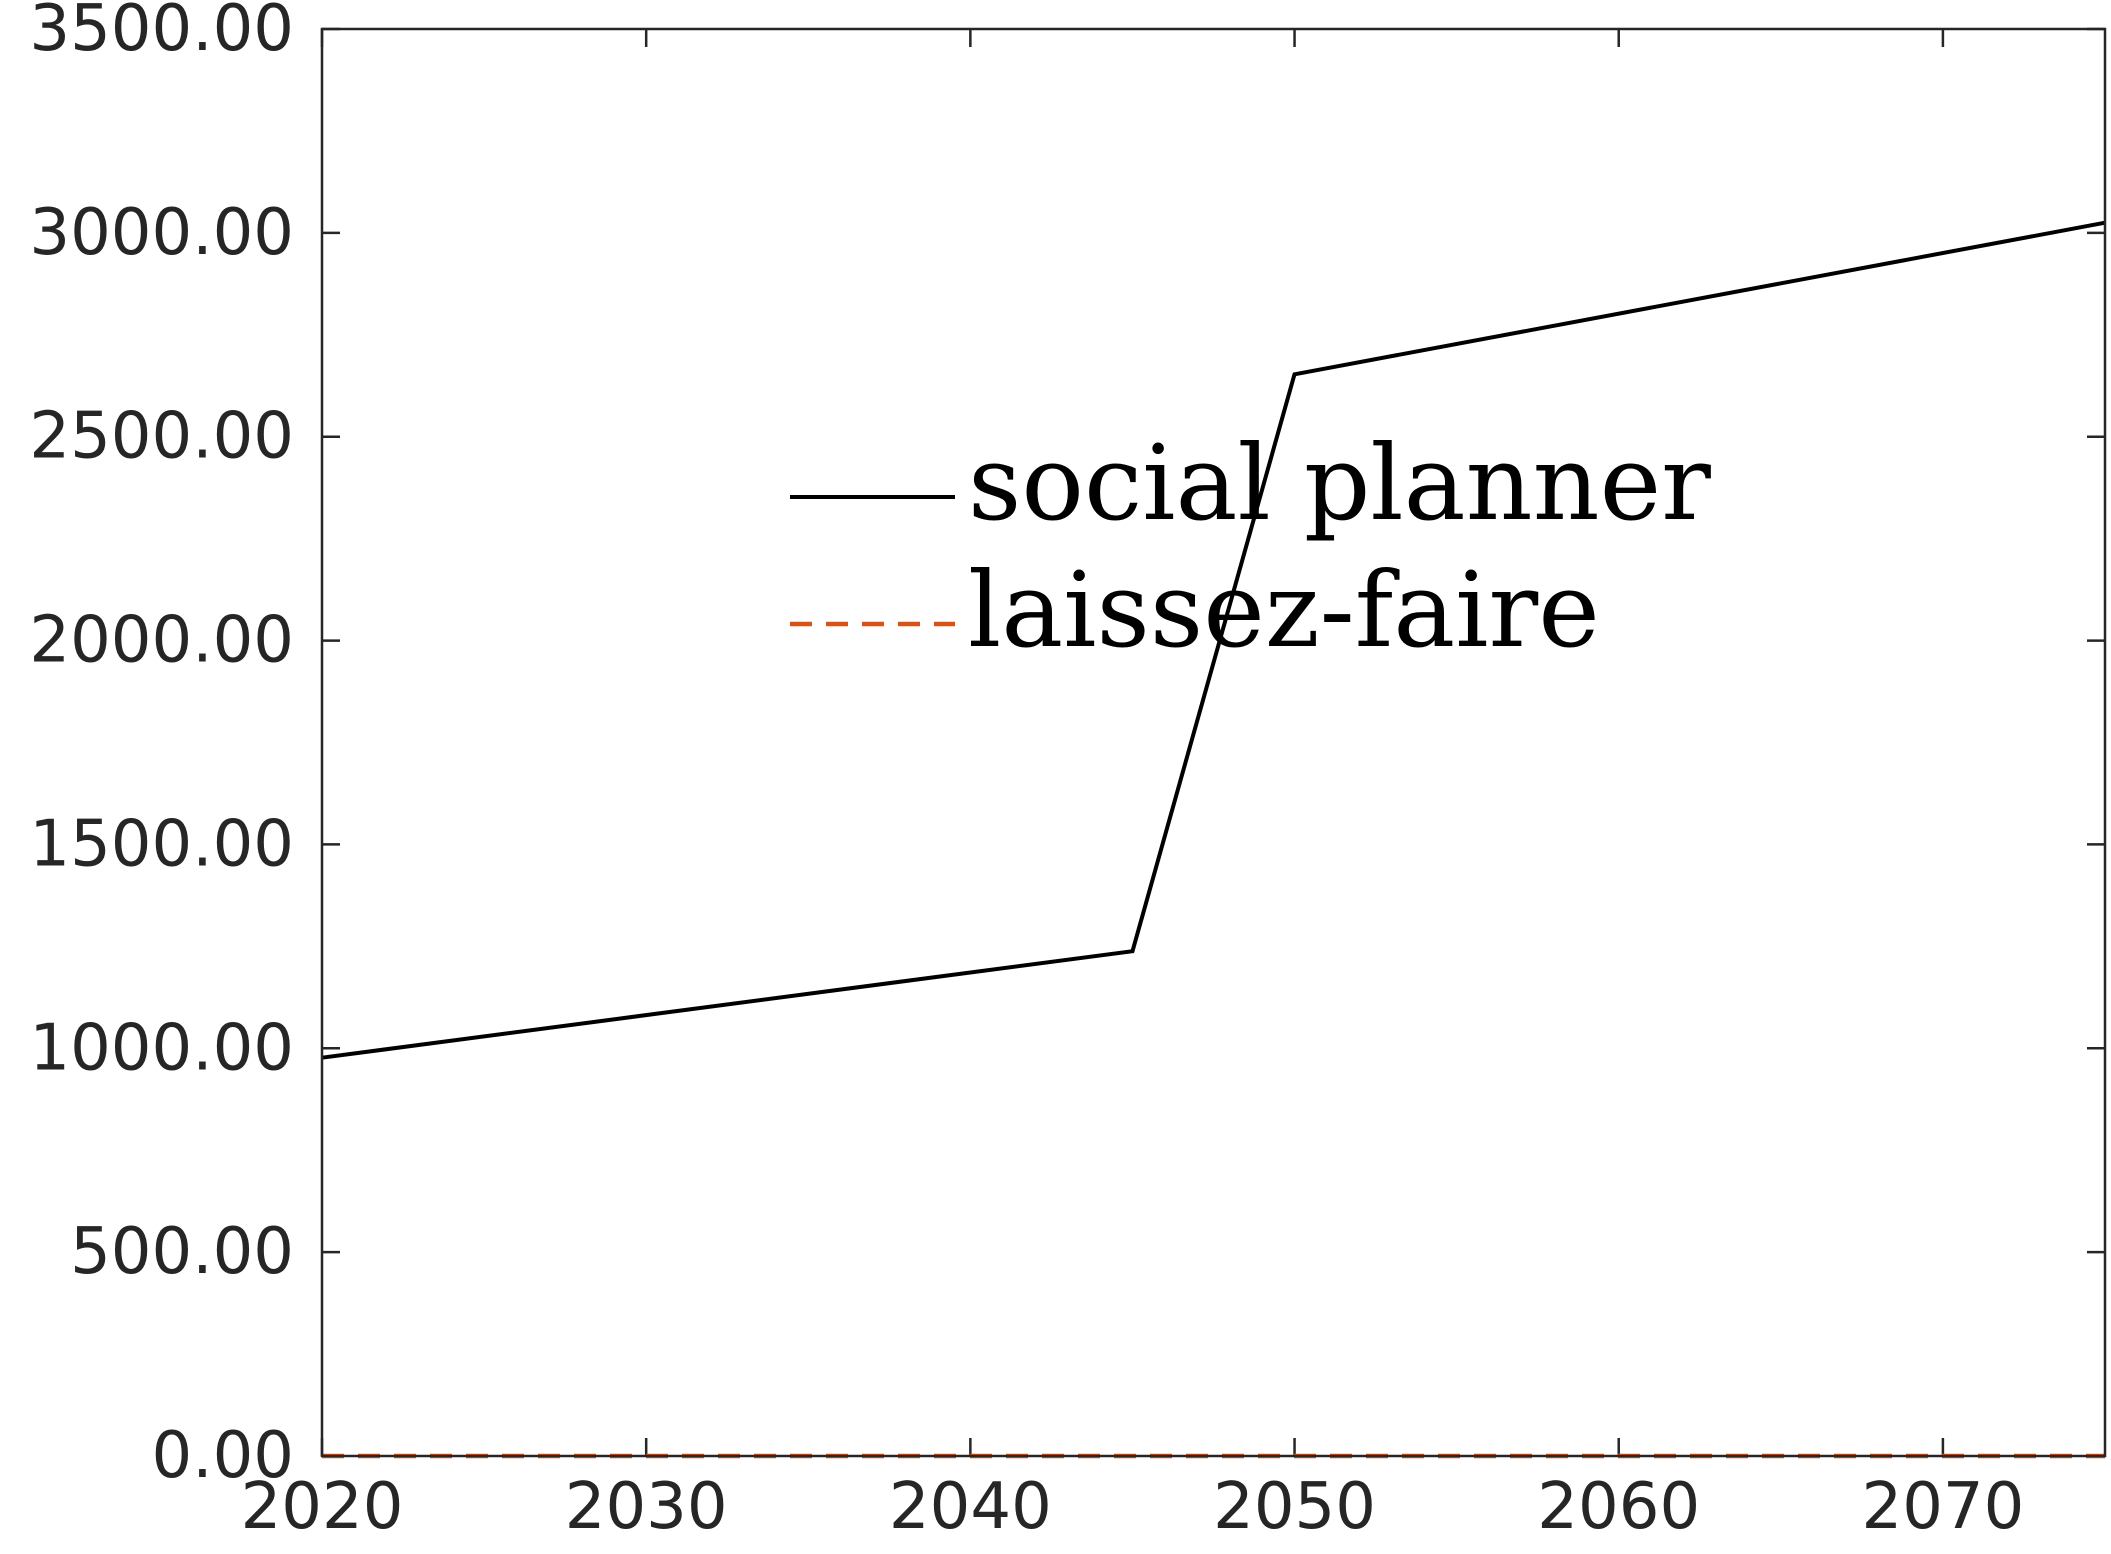 This screenshot has width=2111, height=1554. What do you see at coordinates (161, 437) in the screenshot?
I see `y-tick-label: 2500.00` at bounding box center [161, 437].